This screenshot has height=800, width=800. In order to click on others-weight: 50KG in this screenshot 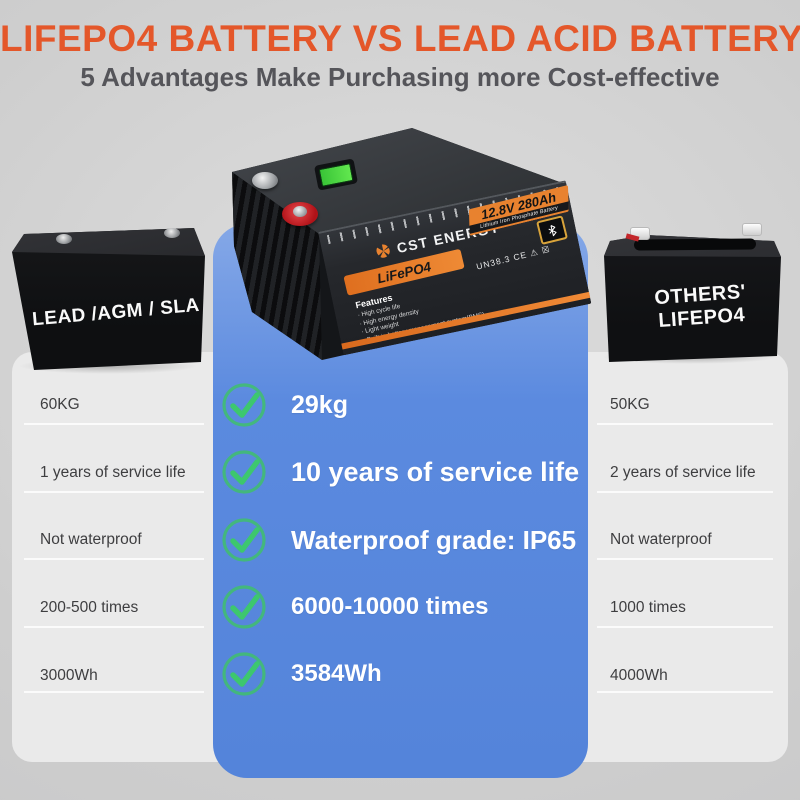, I will do `click(630, 404)`.